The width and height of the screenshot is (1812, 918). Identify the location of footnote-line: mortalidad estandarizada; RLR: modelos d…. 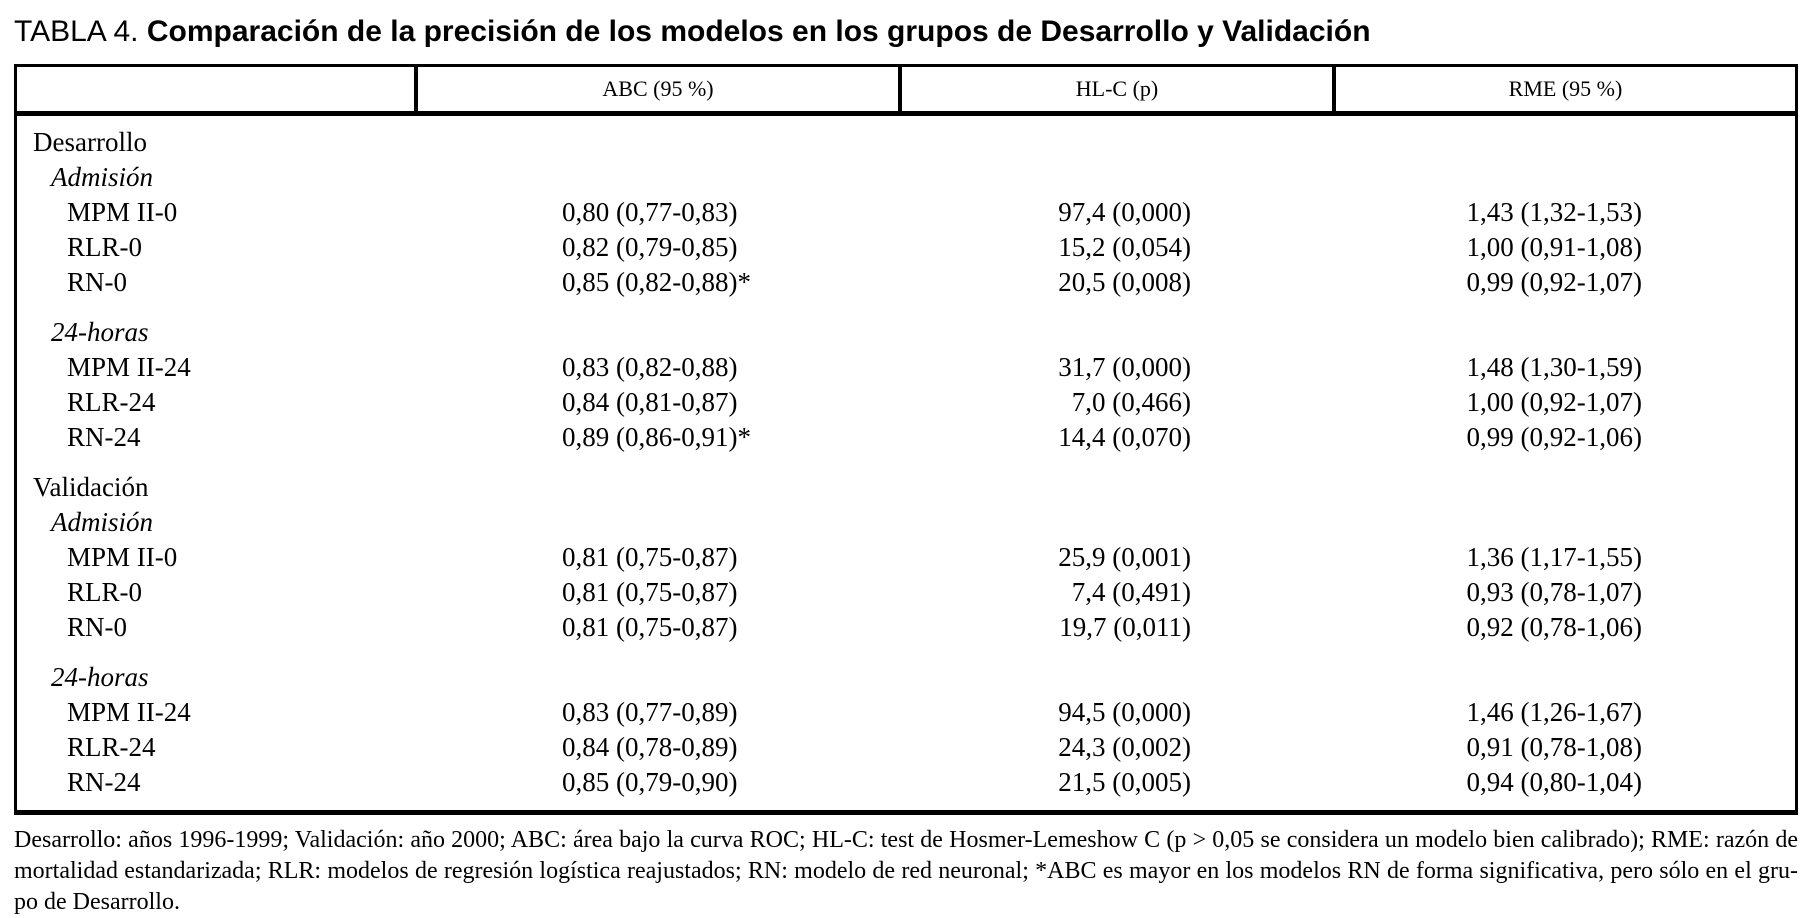
(906, 871).